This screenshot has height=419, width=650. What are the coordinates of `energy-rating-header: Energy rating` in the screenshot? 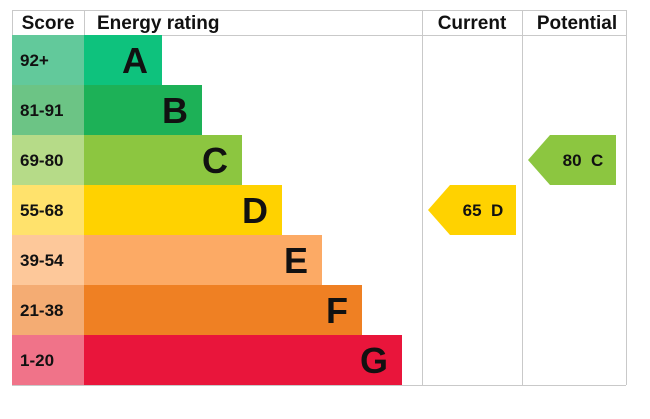 It's located at (158, 23).